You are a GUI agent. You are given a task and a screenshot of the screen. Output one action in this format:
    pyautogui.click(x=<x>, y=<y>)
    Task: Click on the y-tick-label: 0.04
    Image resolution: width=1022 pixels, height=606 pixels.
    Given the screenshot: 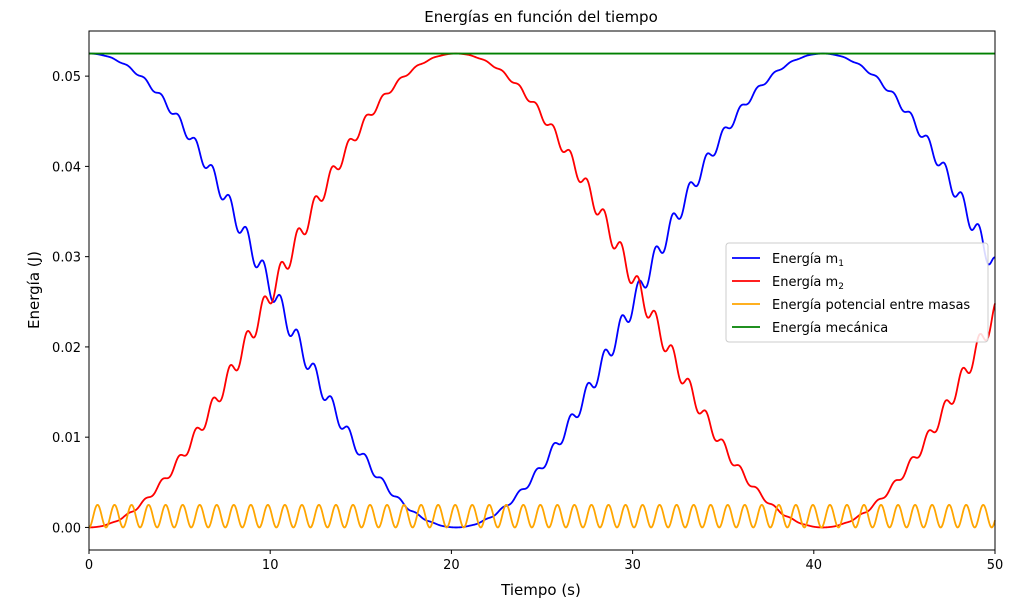 What is the action you would take?
    pyautogui.click(x=66, y=167)
    